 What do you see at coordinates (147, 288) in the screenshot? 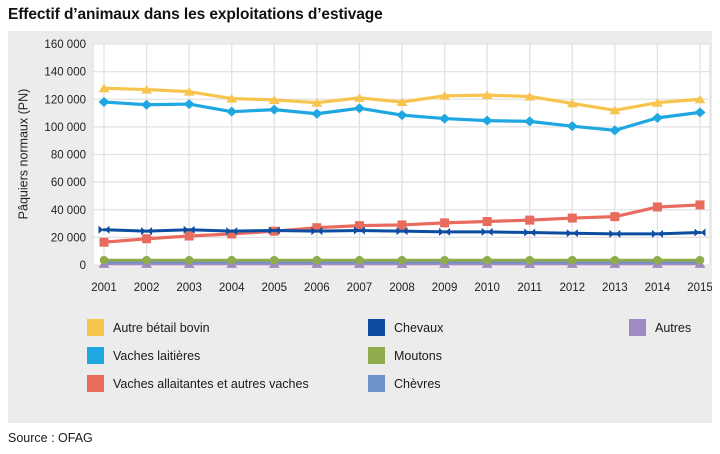
I see `x-tick-label: 2002` at bounding box center [147, 288].